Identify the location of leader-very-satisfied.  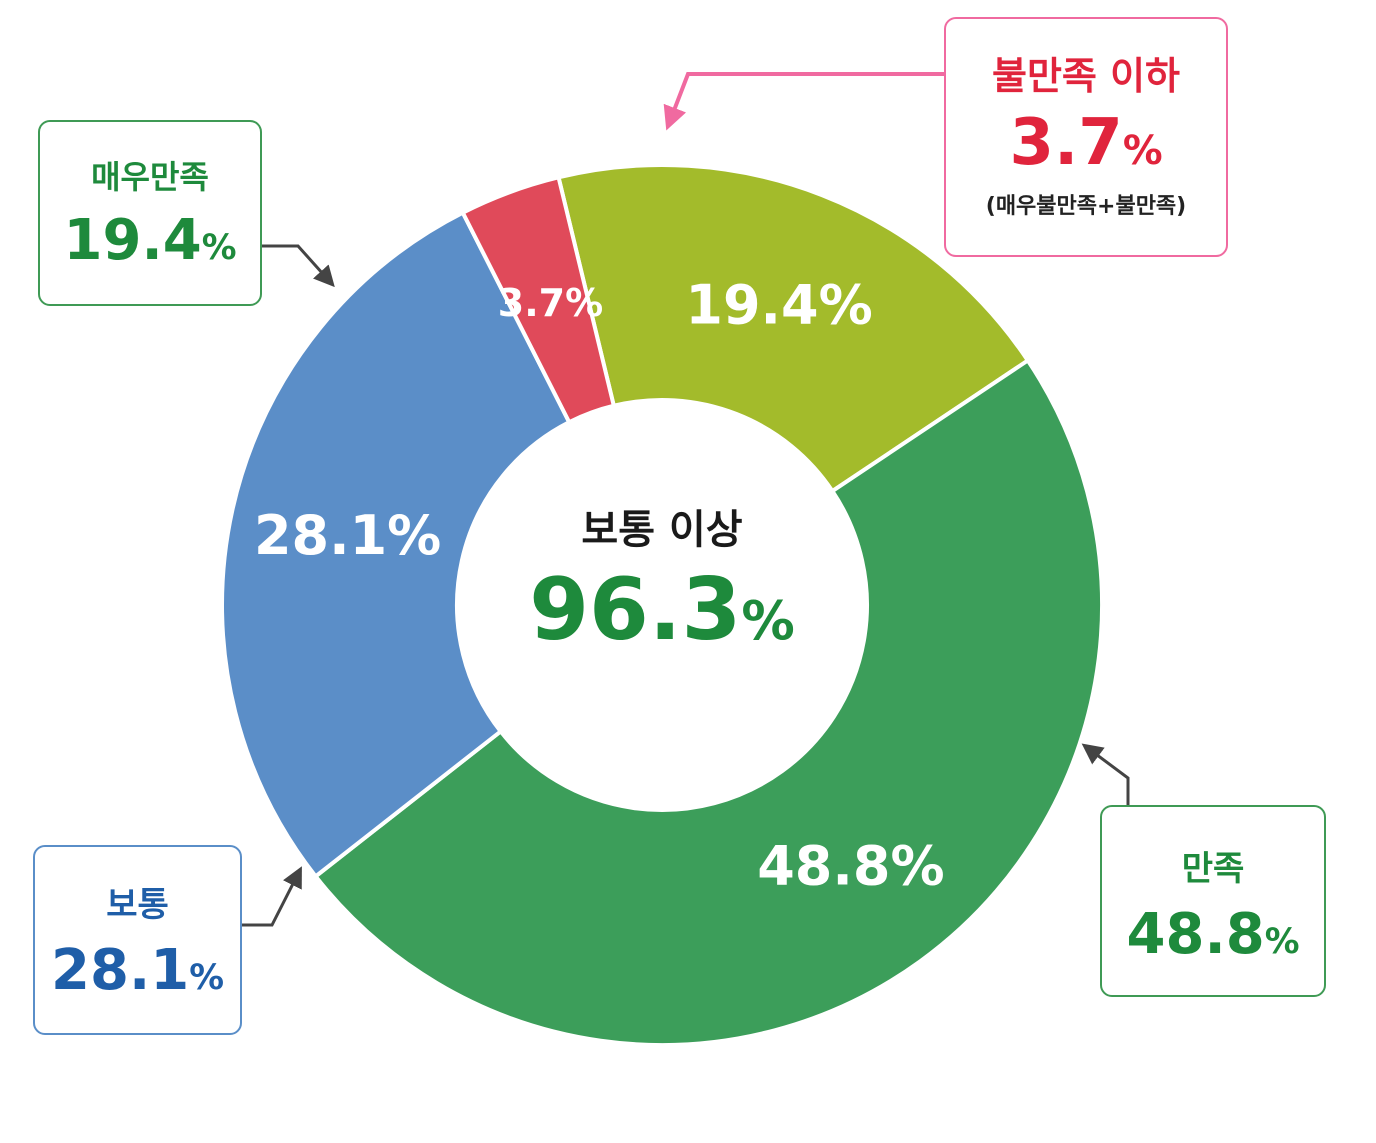
(298, 266).